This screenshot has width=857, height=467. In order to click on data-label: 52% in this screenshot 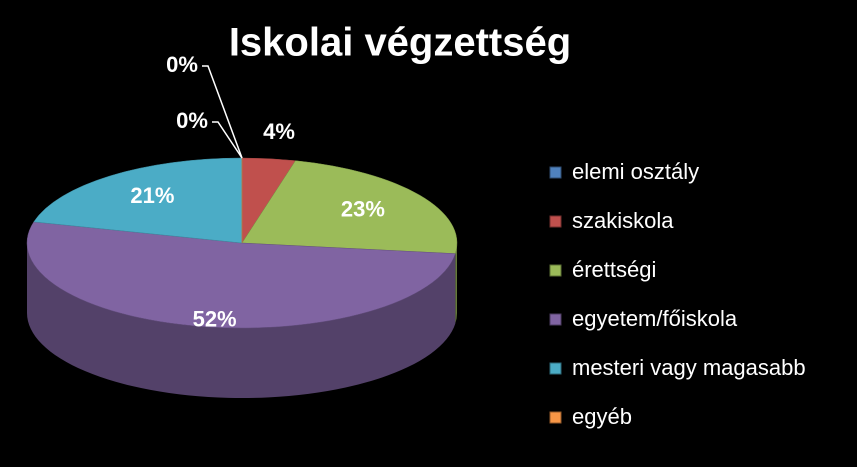, I will do `click(215, 319)`.